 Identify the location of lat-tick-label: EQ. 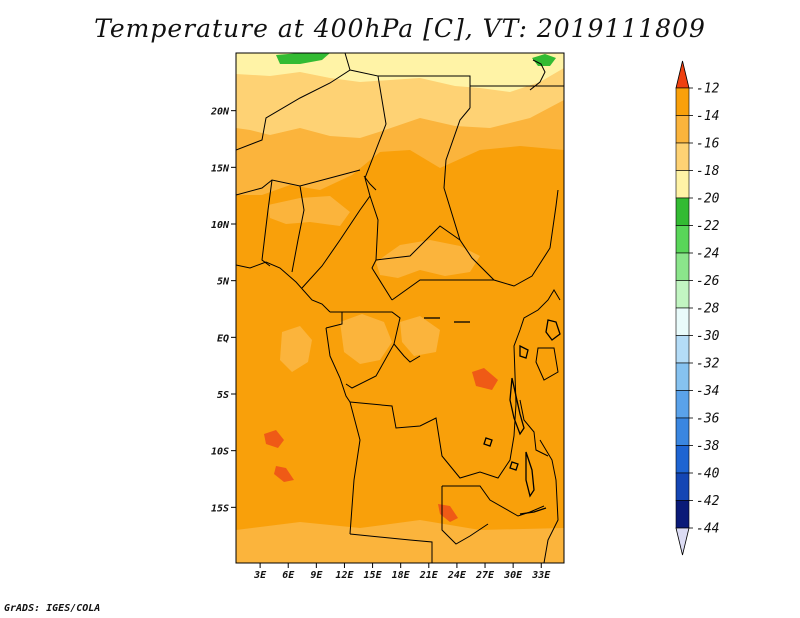
(223, 338).